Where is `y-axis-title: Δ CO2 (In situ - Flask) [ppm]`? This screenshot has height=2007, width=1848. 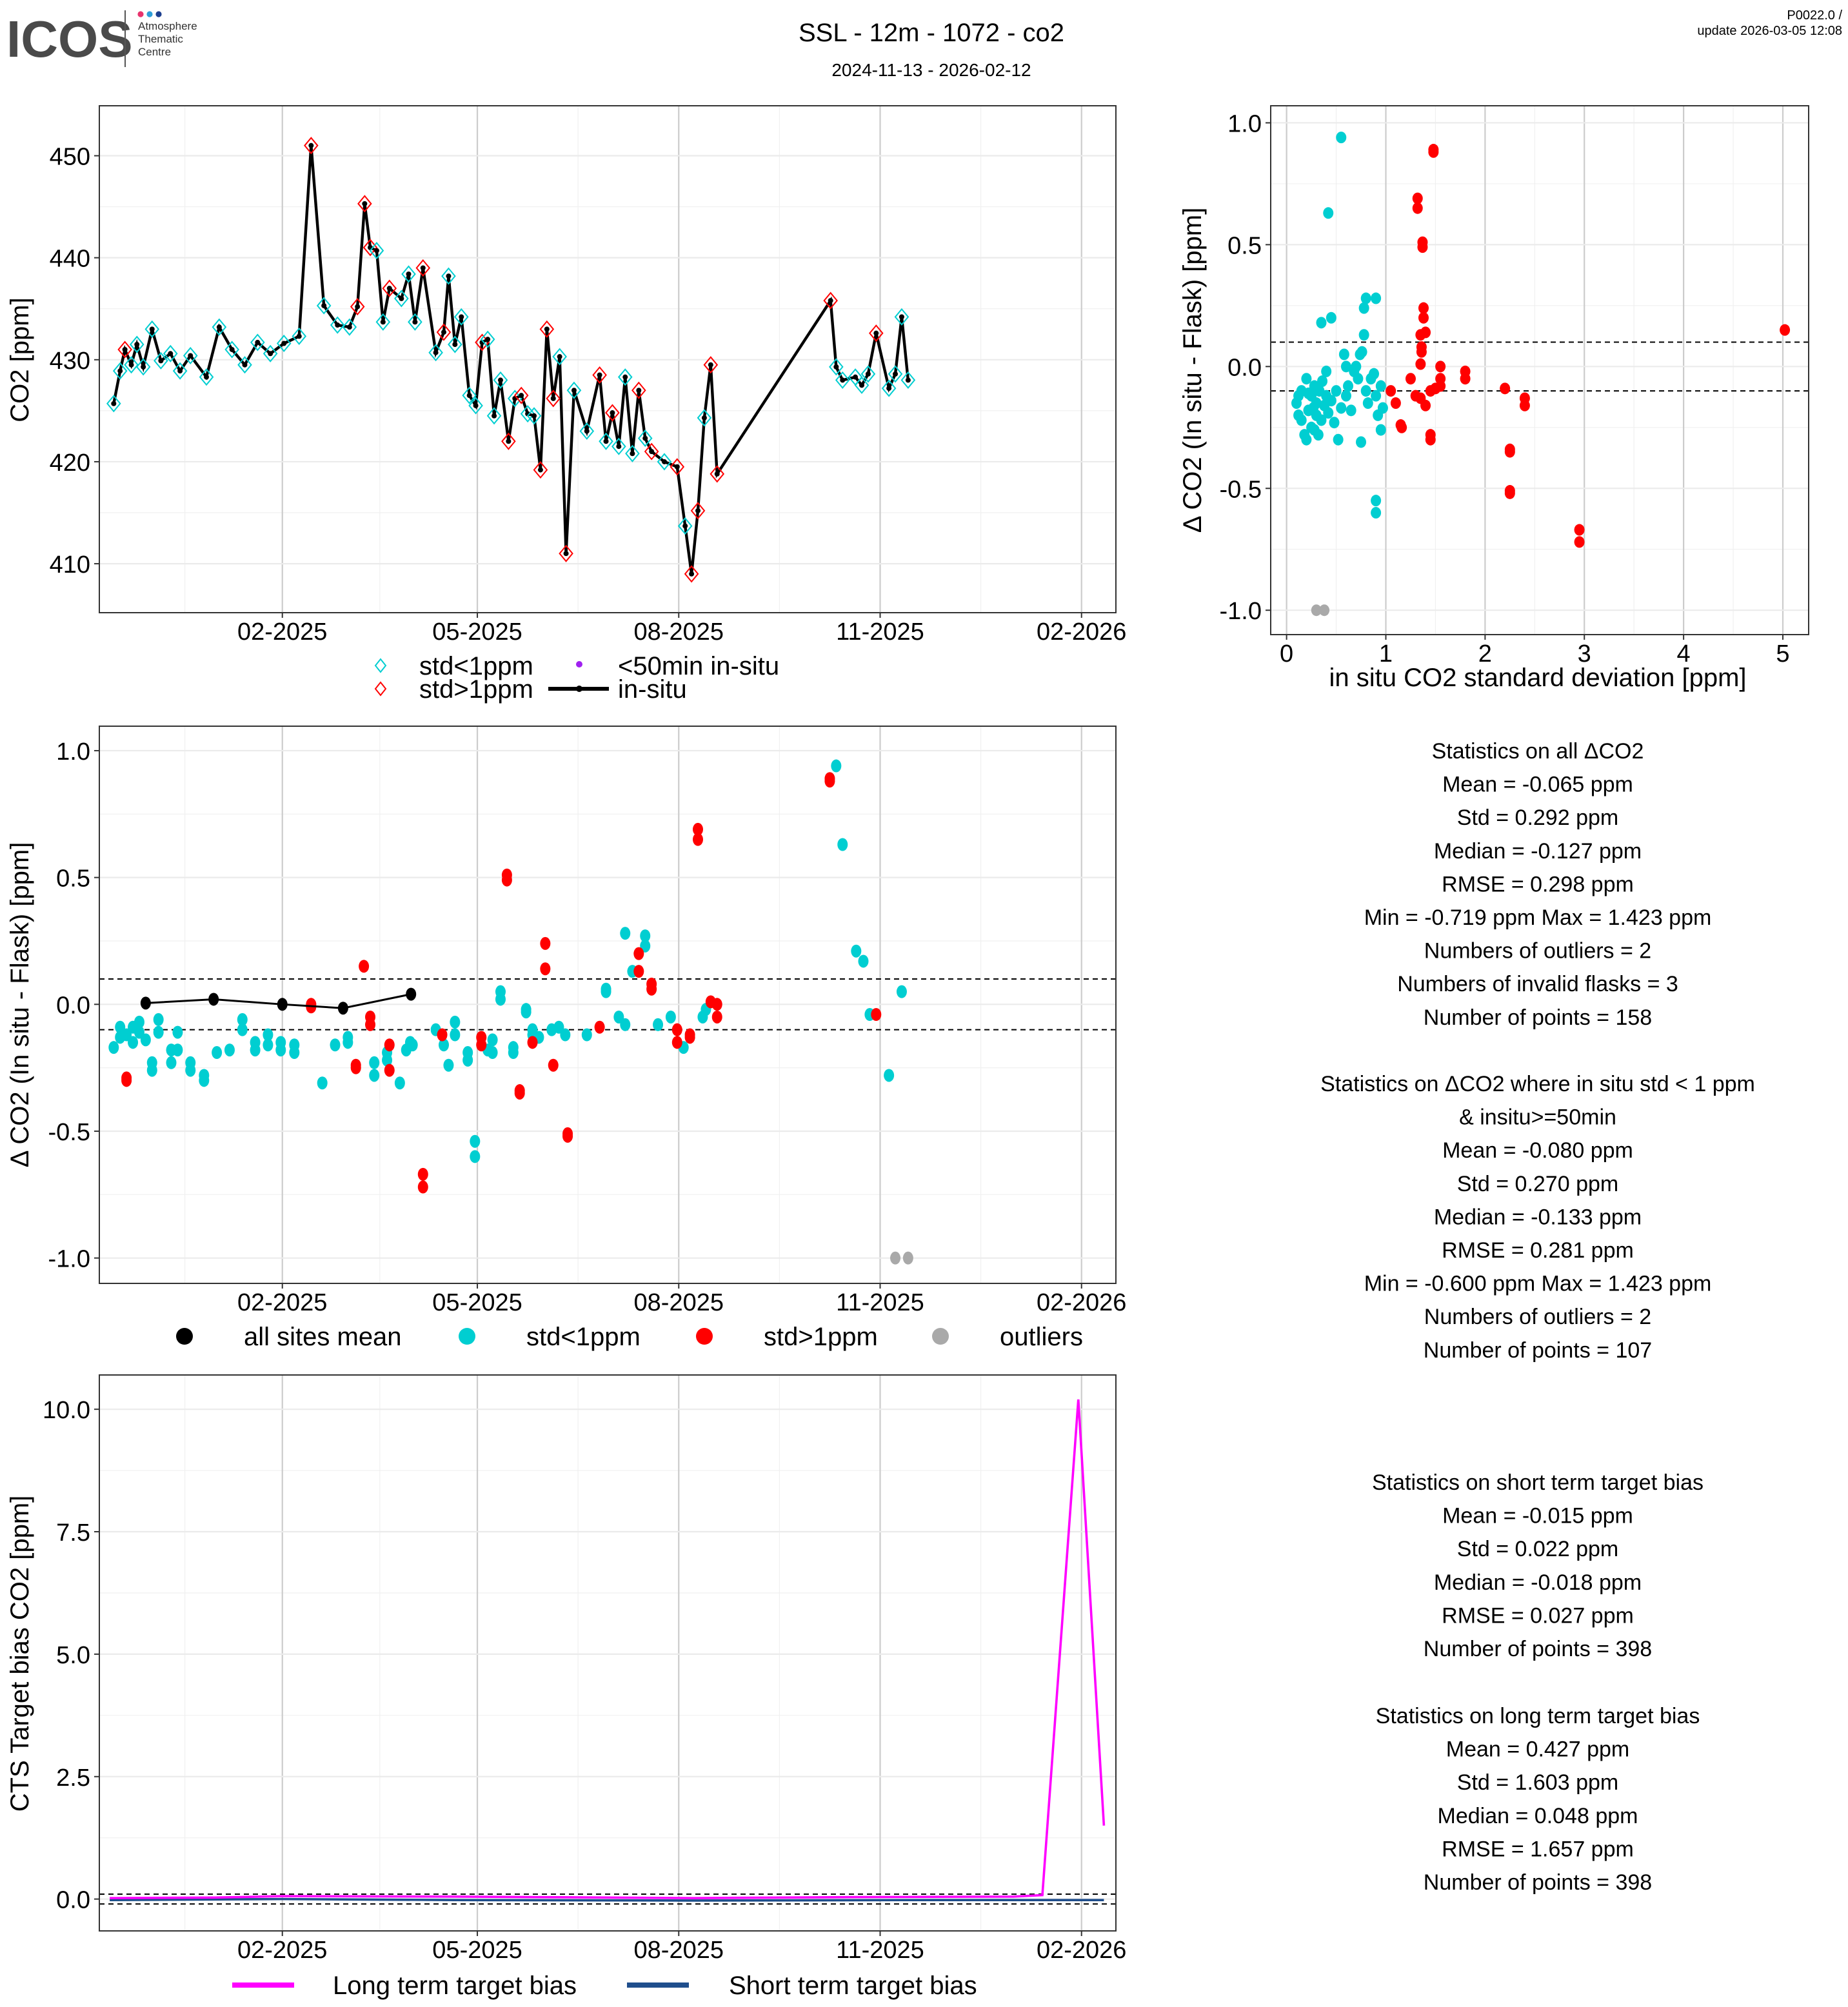
y-axis-title: Δ CO2 (In situ - Flask) [ppm] is located at coordinates (1192, 370).